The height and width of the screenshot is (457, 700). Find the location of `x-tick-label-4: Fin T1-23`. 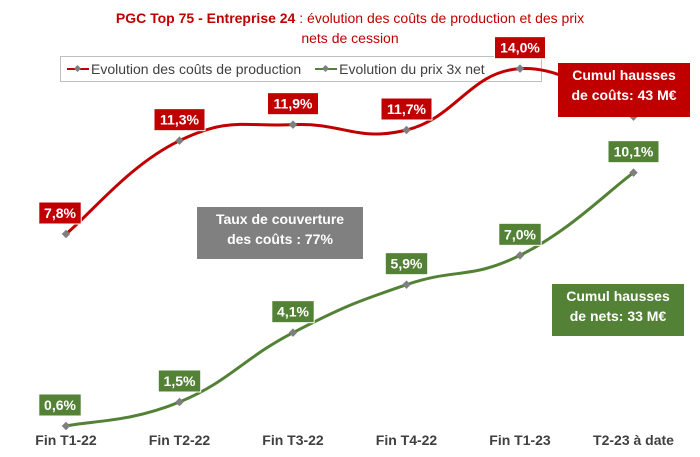

x-tick-label-4: Fin T1-23 is located at coordinates (520, 440).